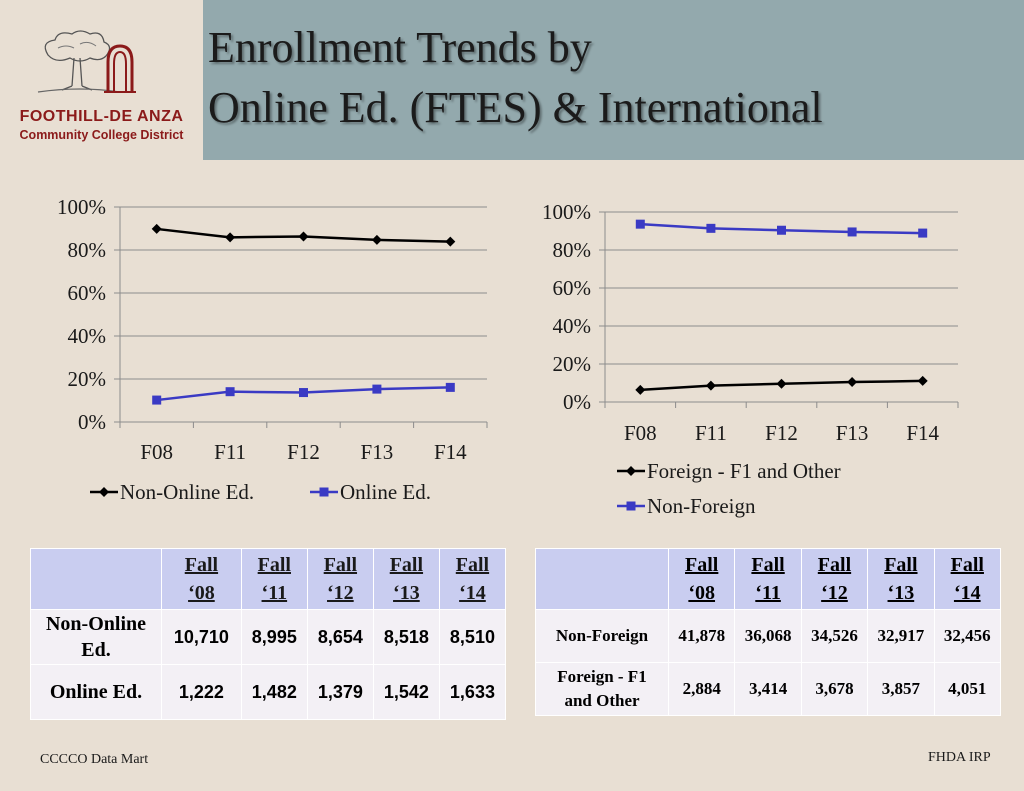  Describe the element at coordinates (701, 689) in the screenshot. I see `table-cell: 2,884` at that location.